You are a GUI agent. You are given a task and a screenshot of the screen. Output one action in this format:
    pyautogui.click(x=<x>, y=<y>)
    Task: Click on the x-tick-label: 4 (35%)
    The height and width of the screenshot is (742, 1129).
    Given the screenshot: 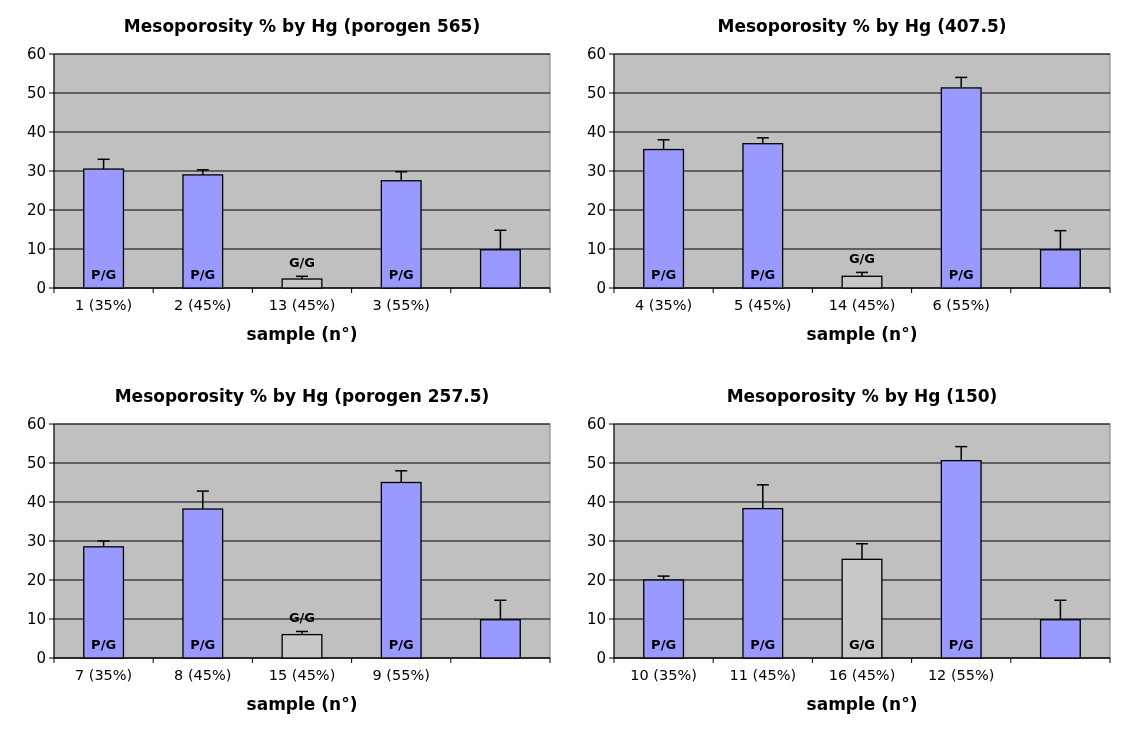 What is the action you would take?
    pyautogui.click(x=663, y=305)
    